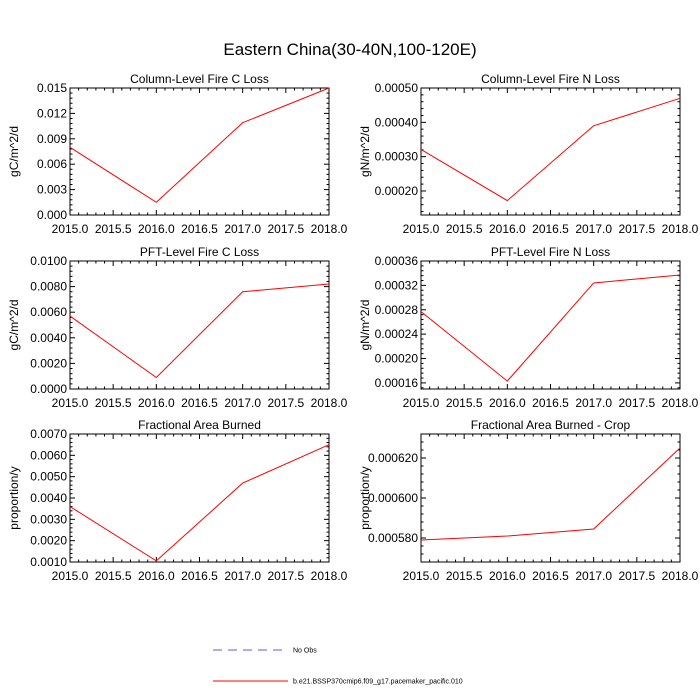  Describe the element at coordinates (550, 252) in the screenshot. I see `panel-title: PFT-Level Fire N Loss` at that location.